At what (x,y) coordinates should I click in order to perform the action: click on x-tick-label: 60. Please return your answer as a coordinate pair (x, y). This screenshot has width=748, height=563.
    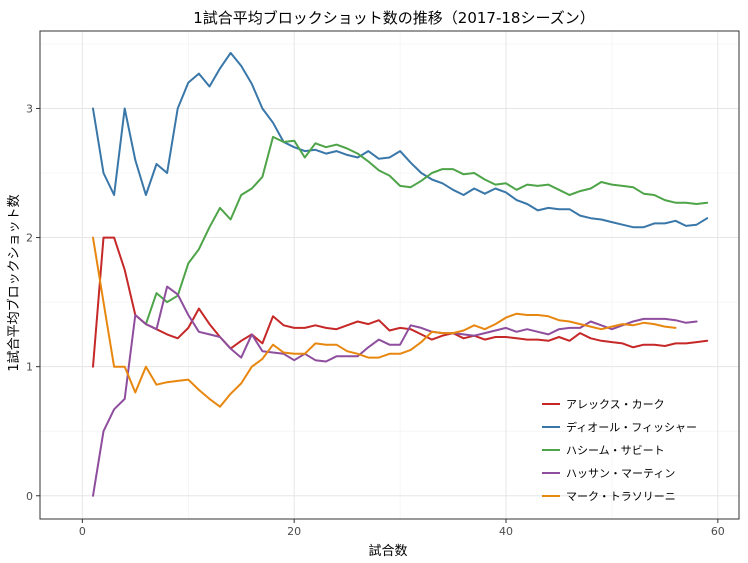
    Looking at the image, I should click on (718, 531).